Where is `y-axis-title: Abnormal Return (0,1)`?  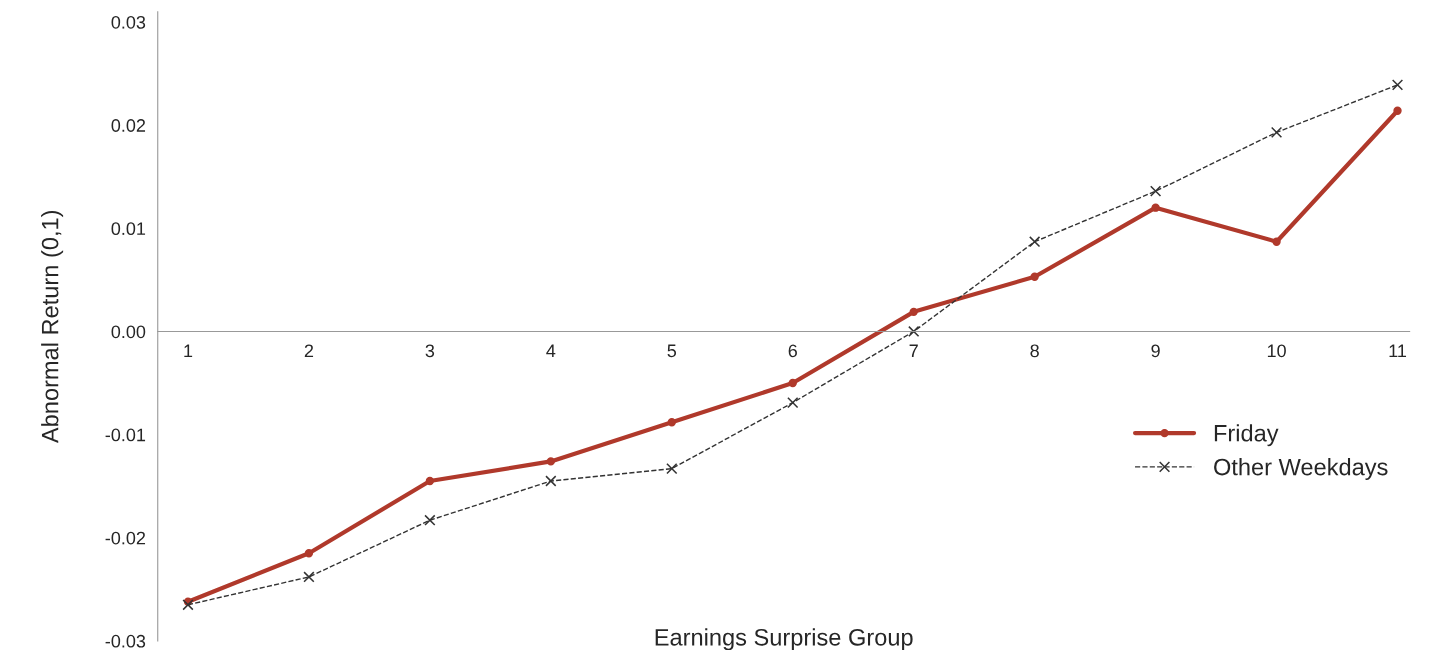 y-axis-title: Abnormal Return (0,1) is located at coordinates (52, 327).